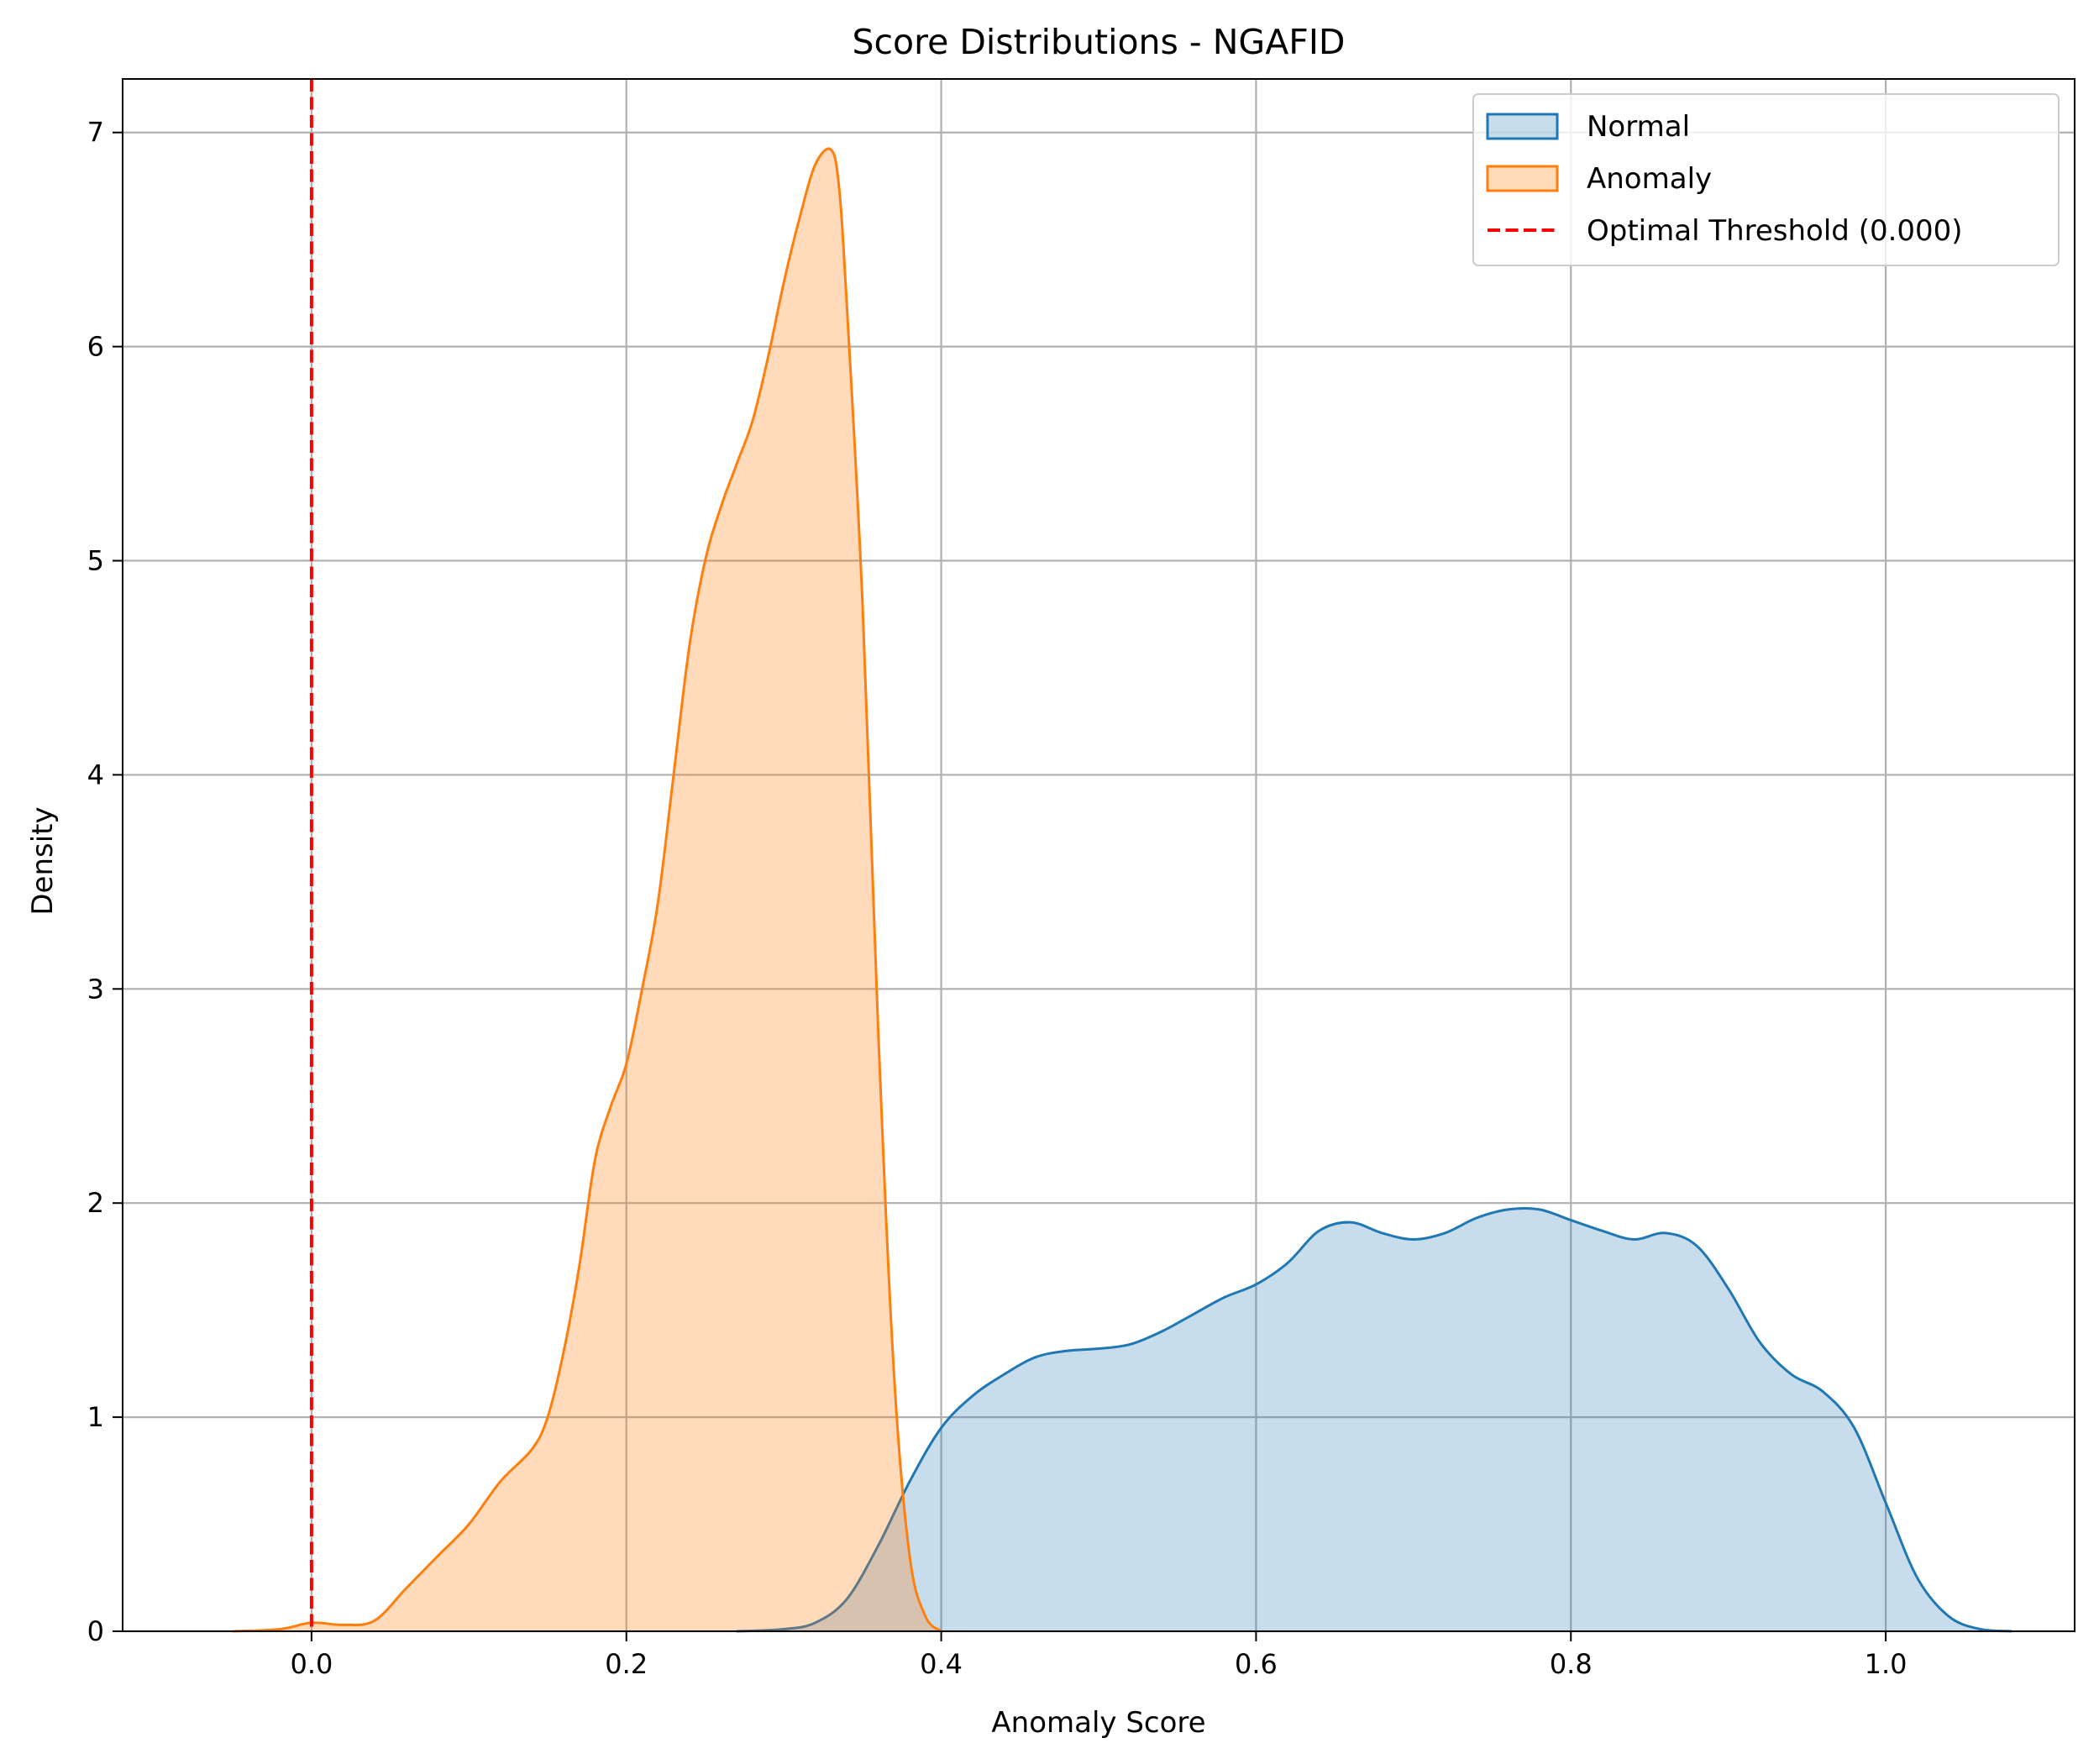  Describe the element at coordinates (95, 347) in the screenshot. I see `y-tick-label: 6` at that location.